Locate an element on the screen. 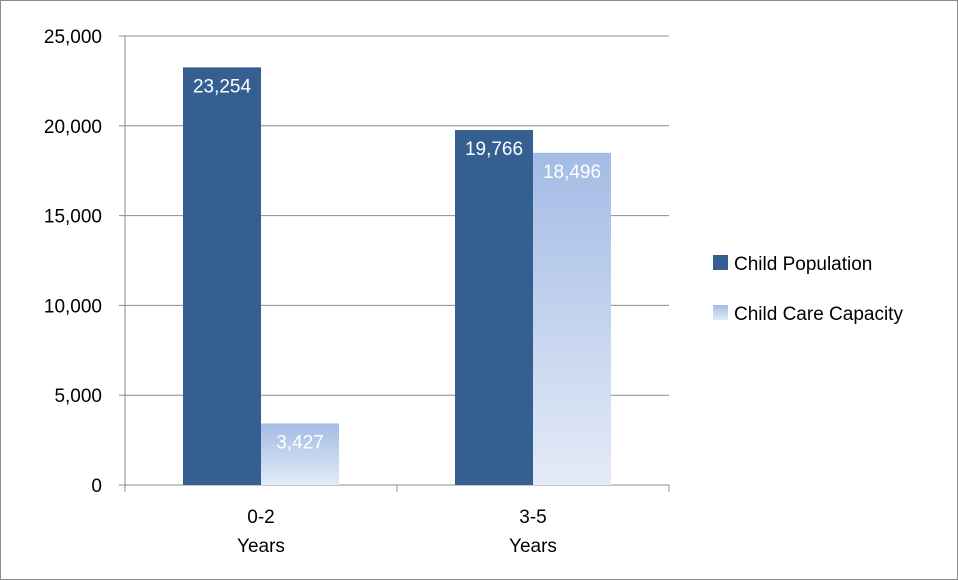 This screenshot has width=958, height=580. x-category-label: 0-2 is located at coordinates (260, 517).